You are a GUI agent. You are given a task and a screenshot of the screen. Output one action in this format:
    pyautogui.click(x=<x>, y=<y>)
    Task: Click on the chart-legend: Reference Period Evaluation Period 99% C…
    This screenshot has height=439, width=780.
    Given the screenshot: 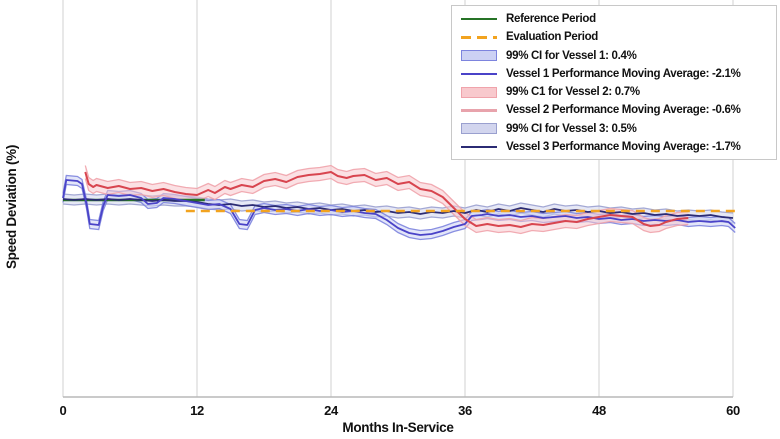 What is the action you would take?
    pyautogui.click(x=614, y=82)
    